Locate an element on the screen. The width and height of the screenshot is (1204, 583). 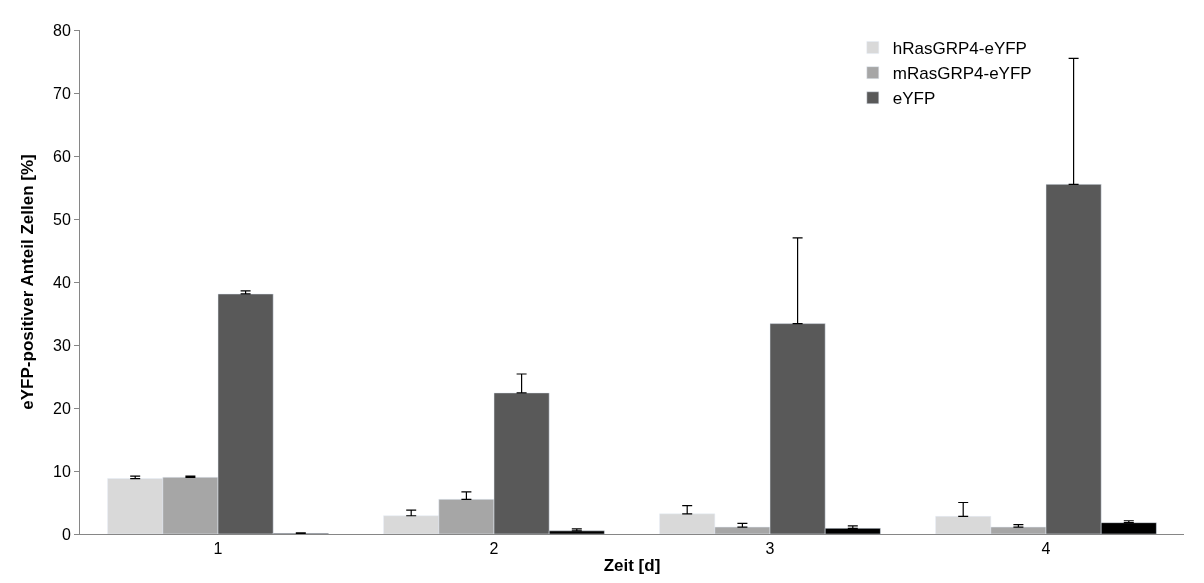
legend-label: mRasGRP4-eYFP is located at coordinates (962, 74).